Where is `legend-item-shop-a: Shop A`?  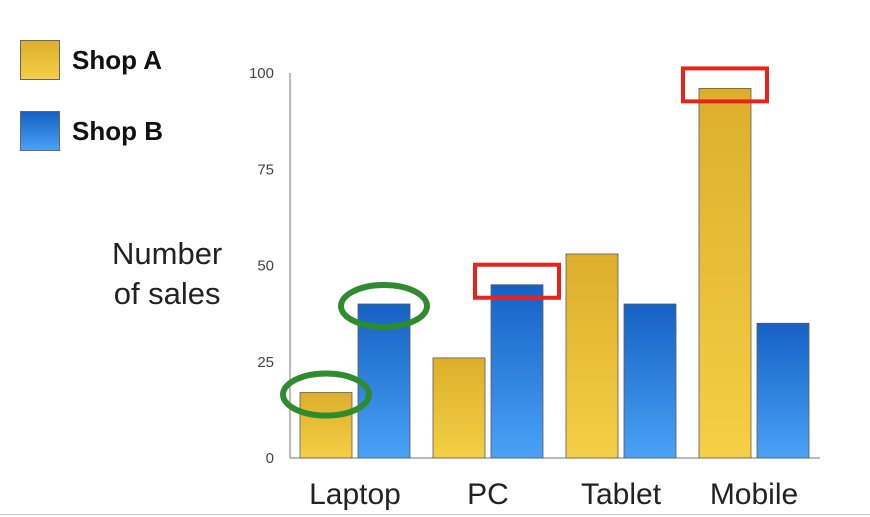 legend-item-shop-a: Shop A is located at coordinates (91, 60).